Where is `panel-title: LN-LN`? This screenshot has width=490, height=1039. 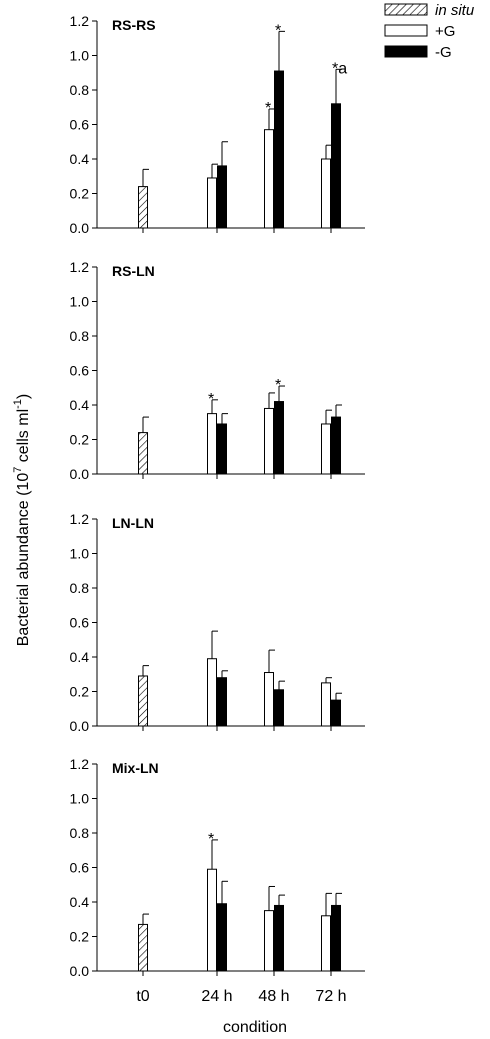 panel-title: LN-LN is located at coordinates (133, 523).